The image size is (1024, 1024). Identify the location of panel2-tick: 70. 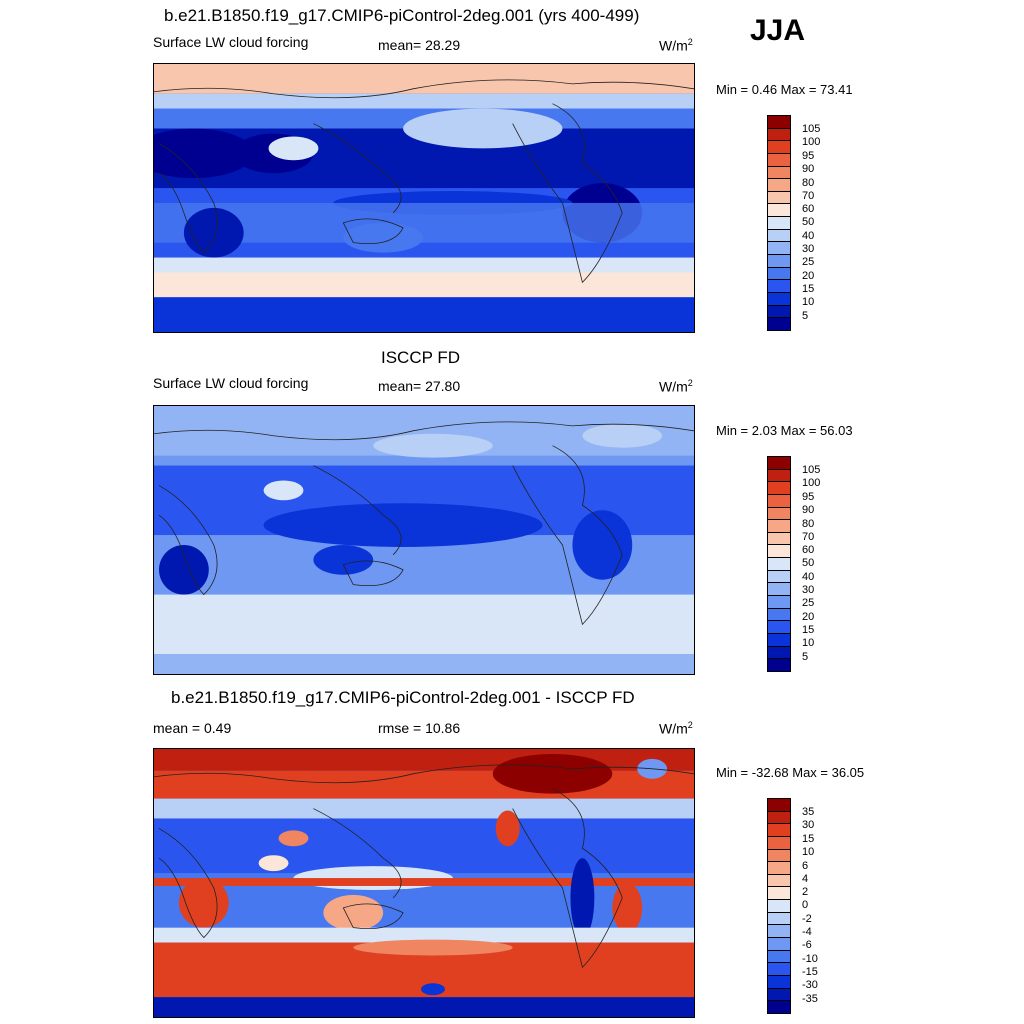
(808, 537).